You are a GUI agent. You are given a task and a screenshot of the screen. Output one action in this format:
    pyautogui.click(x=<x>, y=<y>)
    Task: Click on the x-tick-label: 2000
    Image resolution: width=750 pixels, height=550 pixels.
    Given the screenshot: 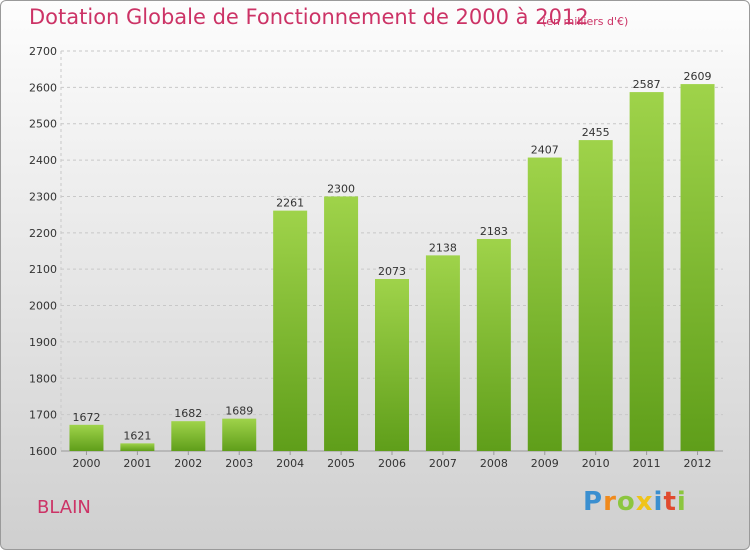 What is the action you would take?
    pyautogui.click(x=86, y=463)
    